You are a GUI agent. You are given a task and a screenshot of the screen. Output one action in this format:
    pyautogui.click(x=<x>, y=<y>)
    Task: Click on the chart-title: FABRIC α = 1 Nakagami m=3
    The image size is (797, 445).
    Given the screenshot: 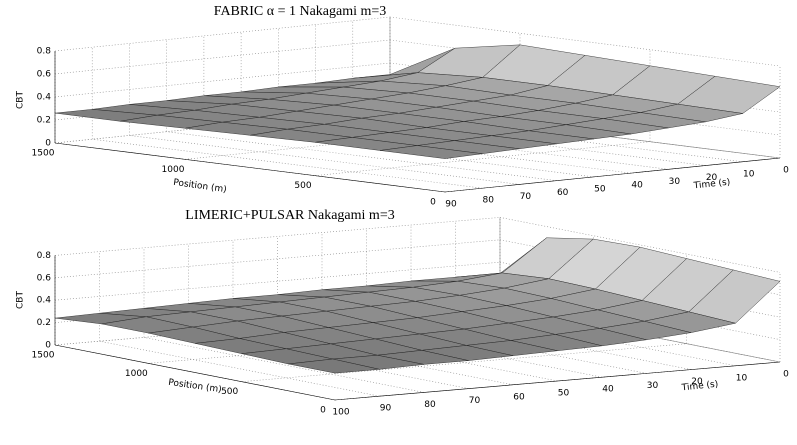 What is the action you would take?
    pyautogui.click(x=300, y=11)
    